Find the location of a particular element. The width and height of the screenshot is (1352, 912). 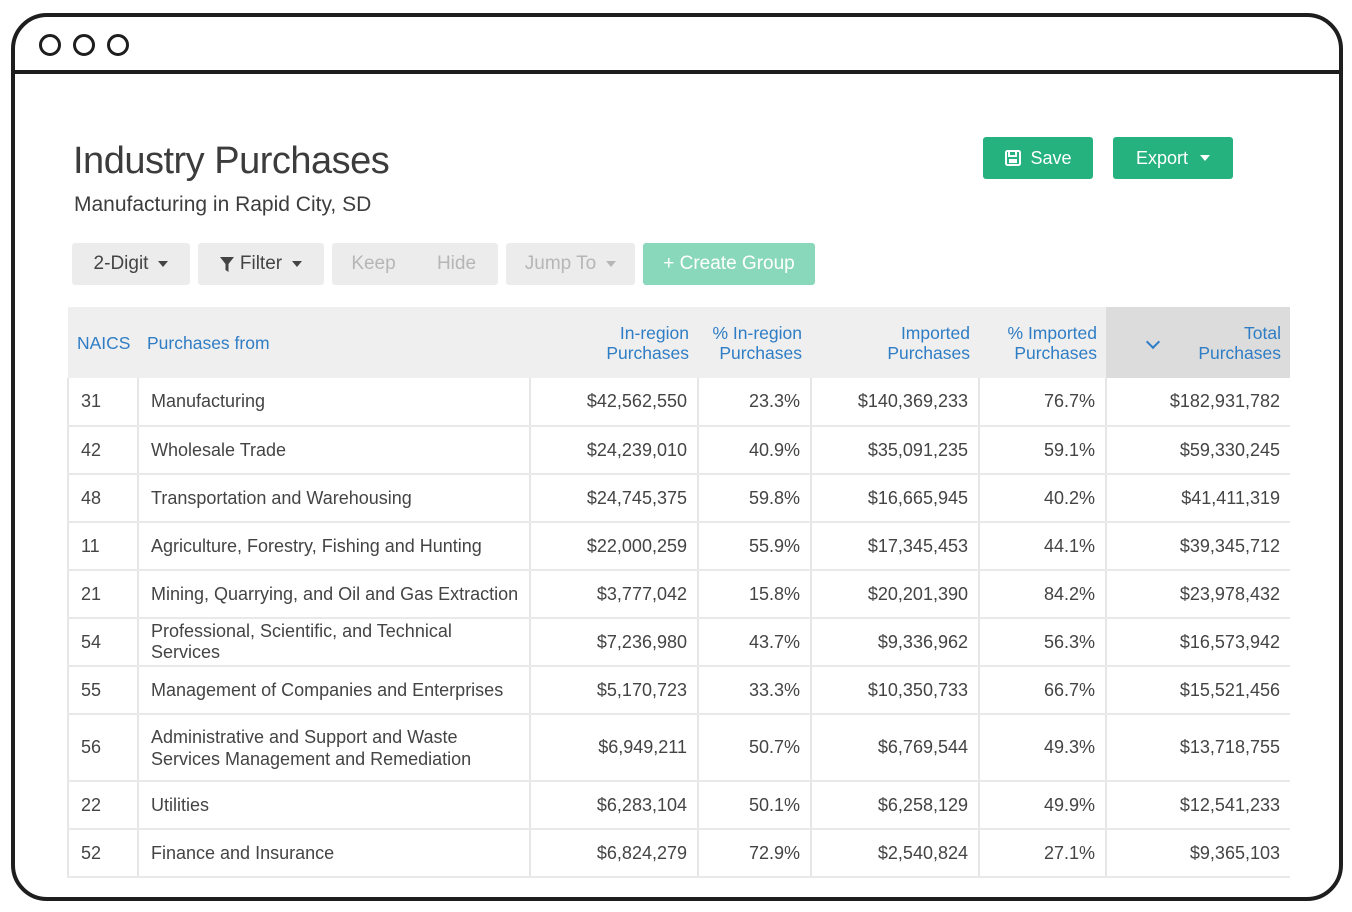

pct-imported-cell: 56.3% is located at coordinates (1043, 642).